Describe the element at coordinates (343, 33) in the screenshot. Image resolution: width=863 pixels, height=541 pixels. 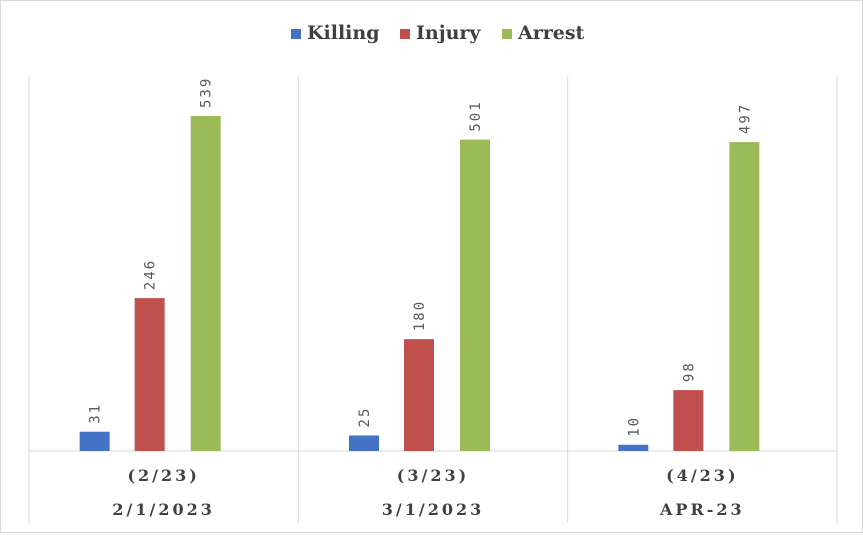
I see `legend-label-killing: Killing` at that location.